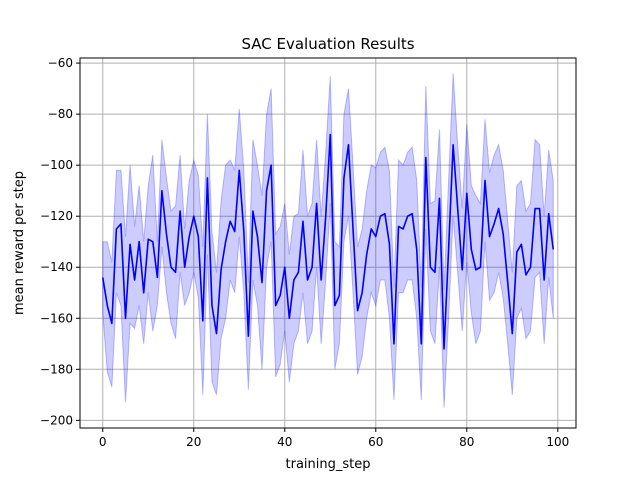  What do you see at coordinates (56, 420) in the screenshot?
I see `y-tick-label: −200` at bounding box center [56, 420].